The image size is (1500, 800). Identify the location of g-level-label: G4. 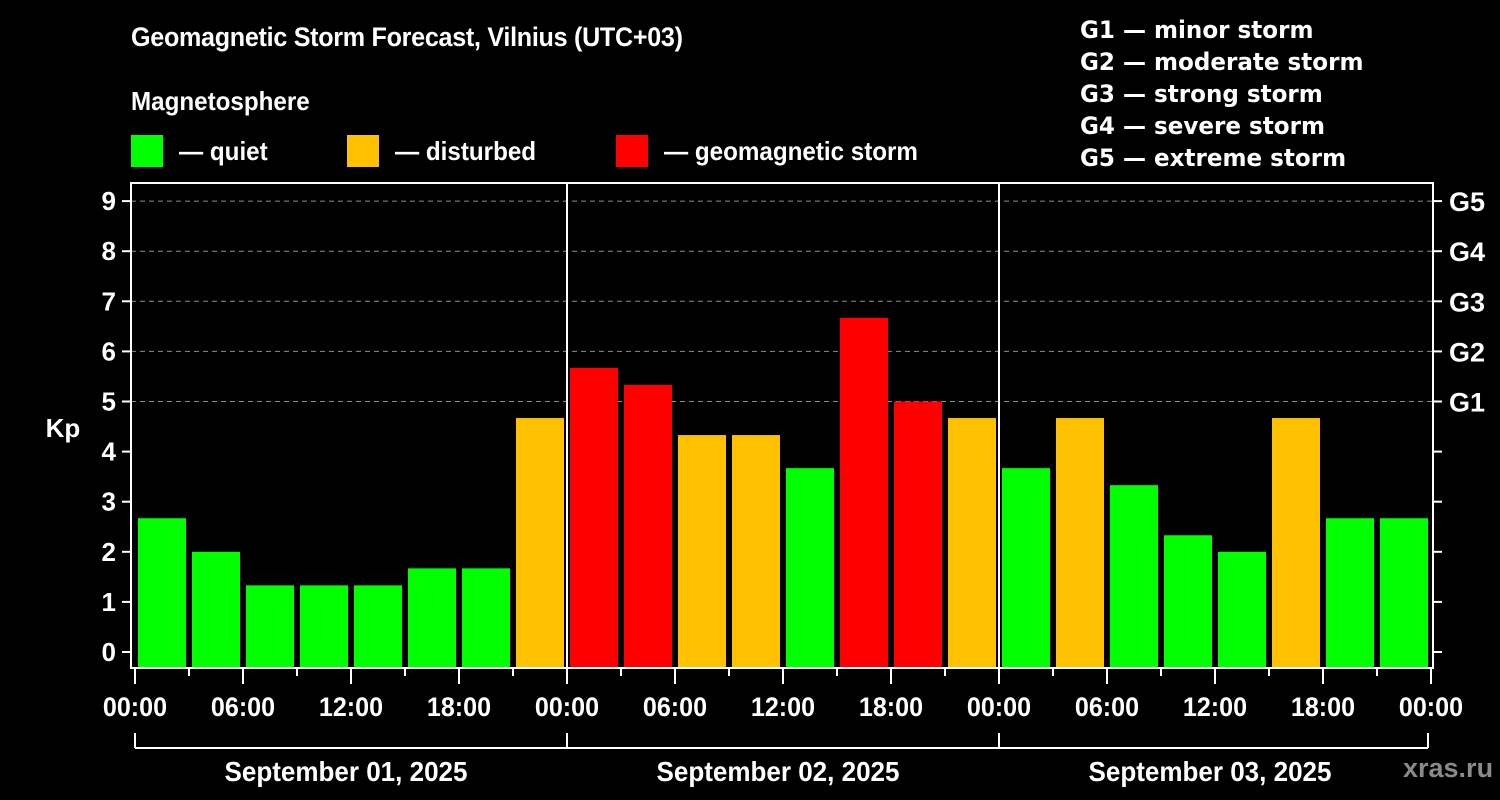
(1467, 252).